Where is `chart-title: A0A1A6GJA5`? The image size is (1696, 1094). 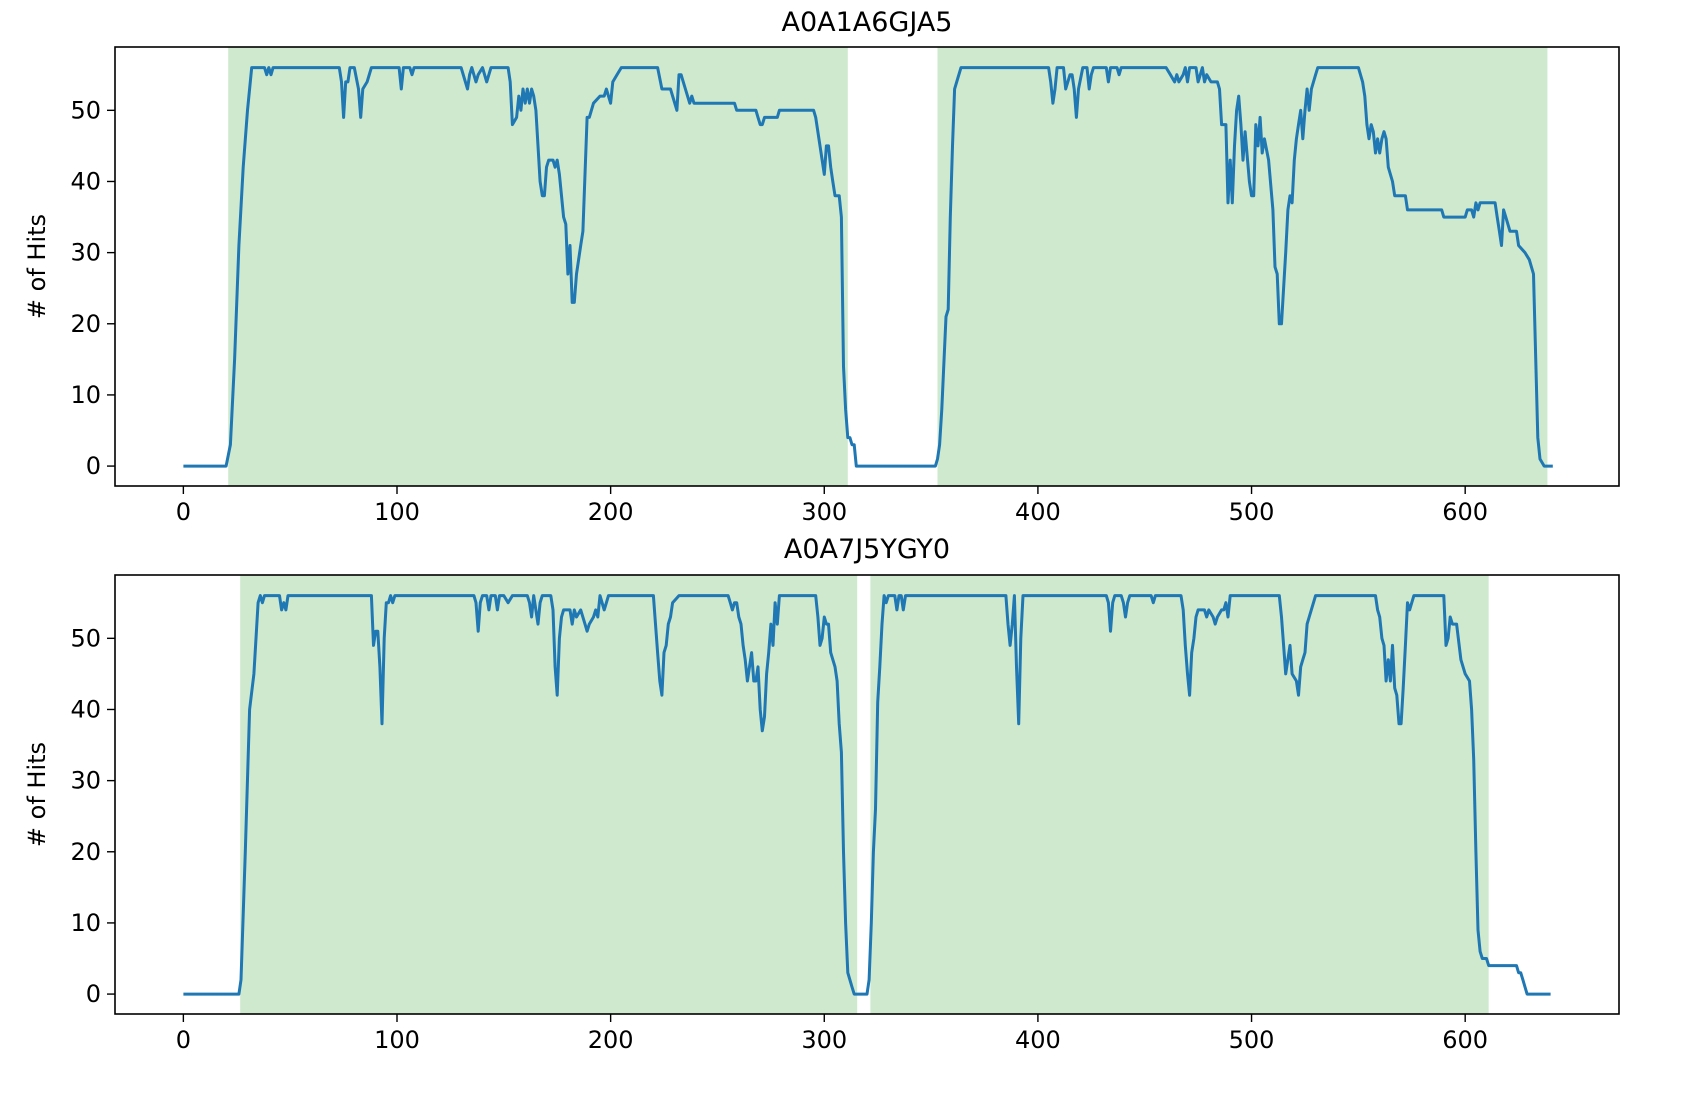
chart-title: A0A1A6GJA5 is located at coordinates (866, 22).